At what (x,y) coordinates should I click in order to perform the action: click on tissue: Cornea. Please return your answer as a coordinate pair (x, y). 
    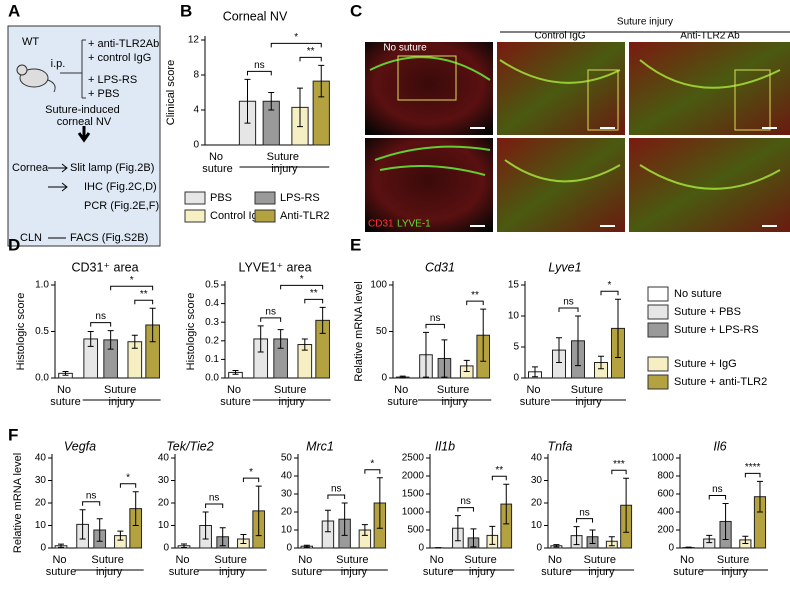
    Looking at the image, I should click on (30, 168).